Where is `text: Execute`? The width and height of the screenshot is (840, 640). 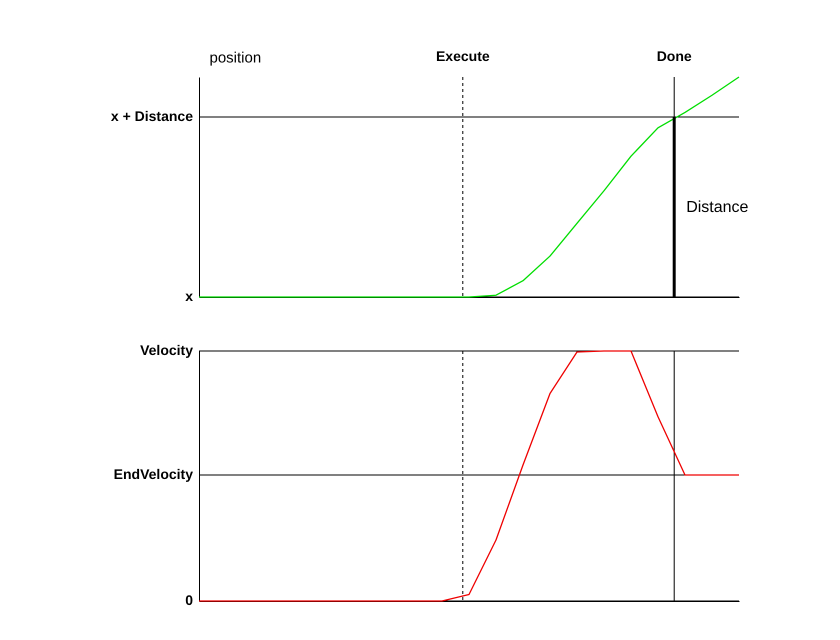
text: Execute is located at coordinates (463, 56).